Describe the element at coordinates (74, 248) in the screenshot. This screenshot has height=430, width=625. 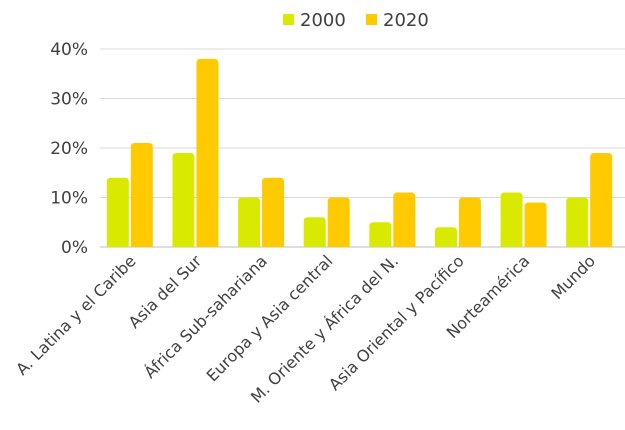
I see `y-tick-label: 0%` at that location.